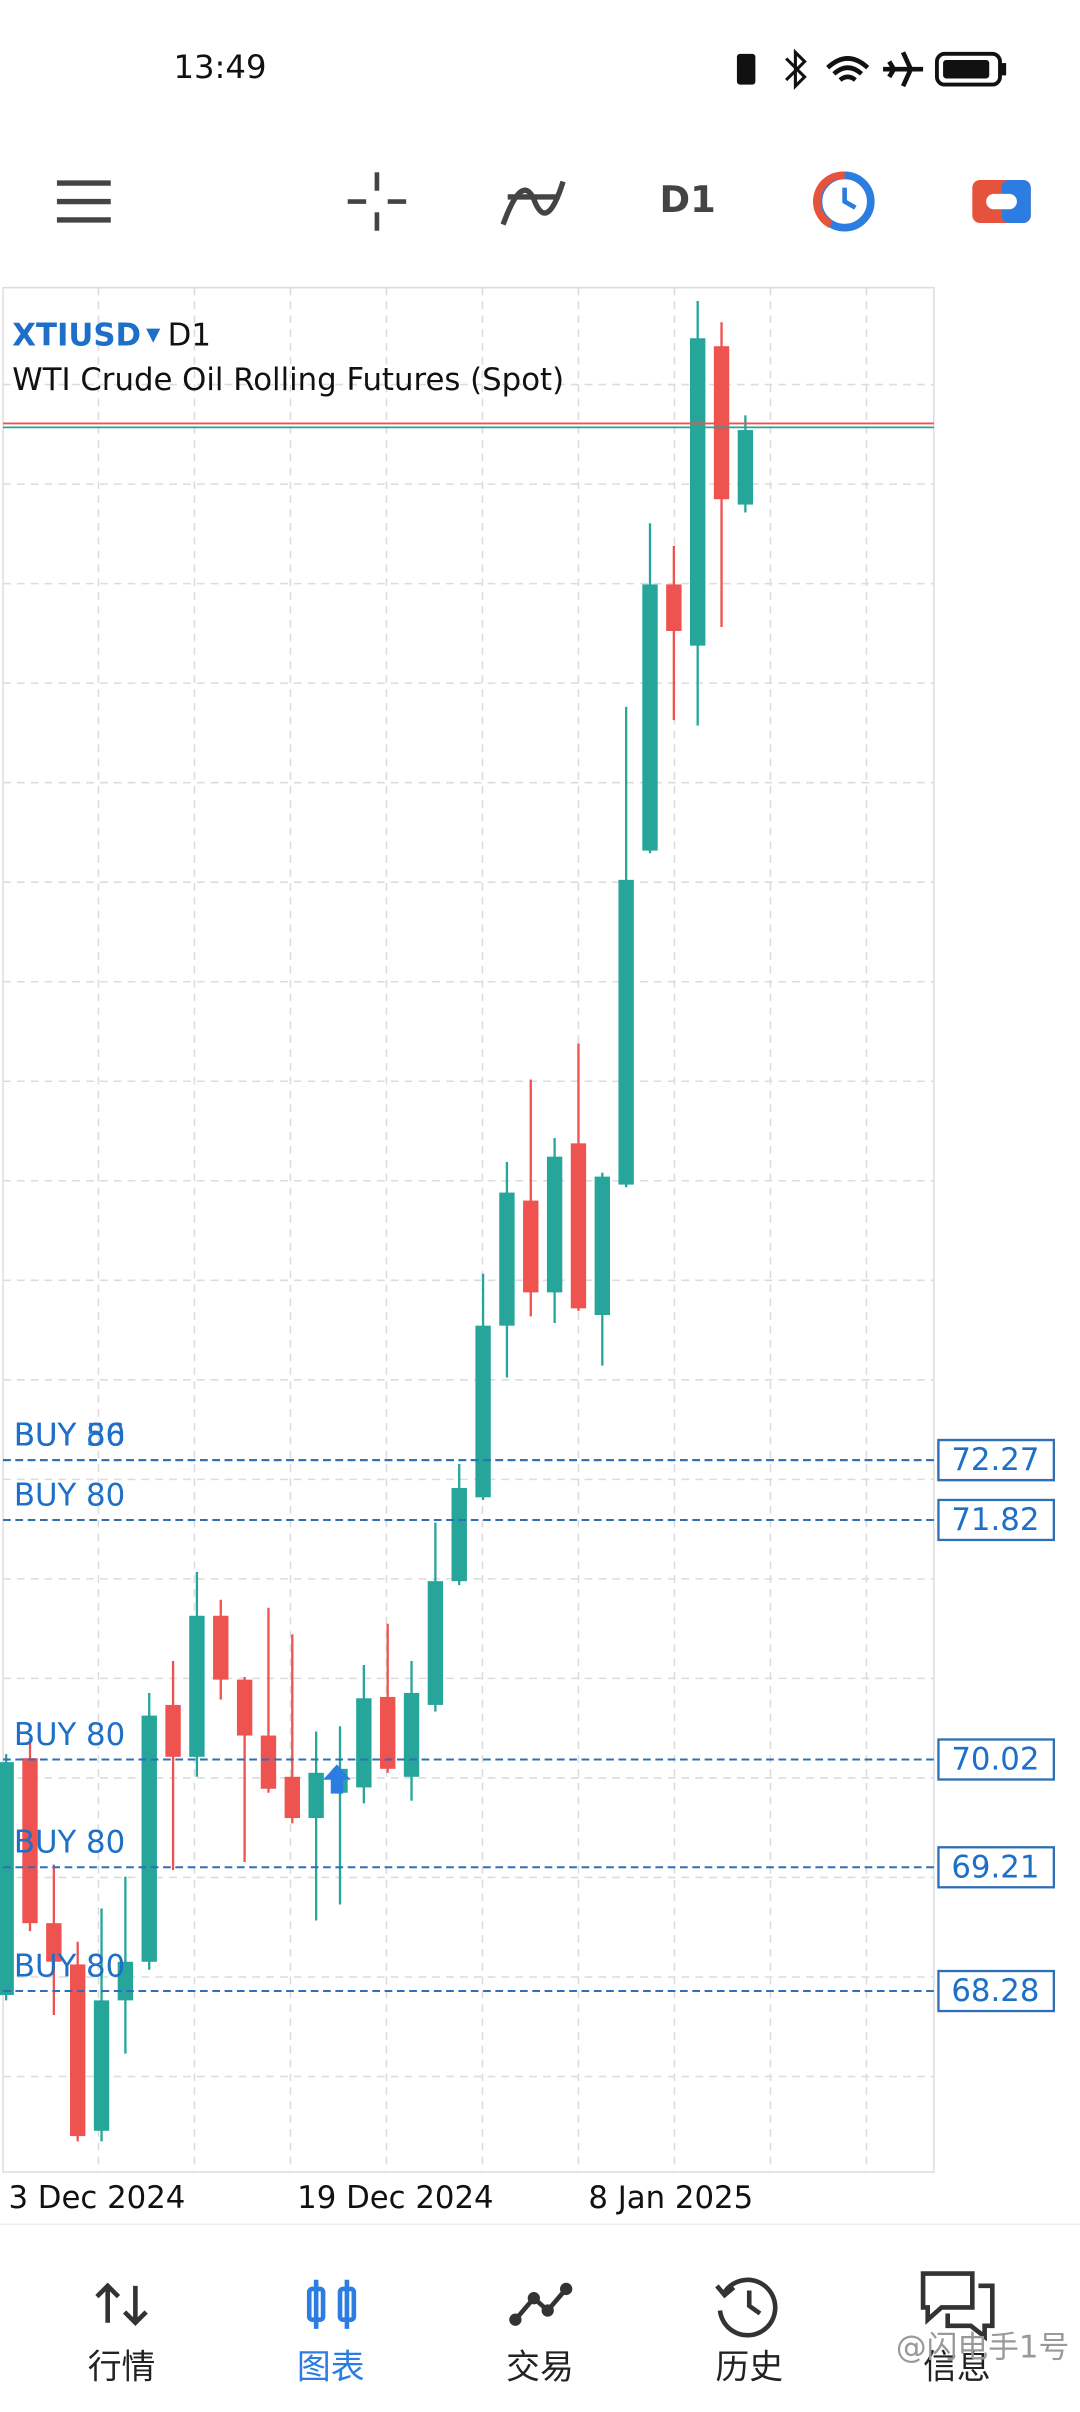 The height and width of the screenshot is (2412, 1080). I want to click on price-tag: 68.28, so click(995, 1991).